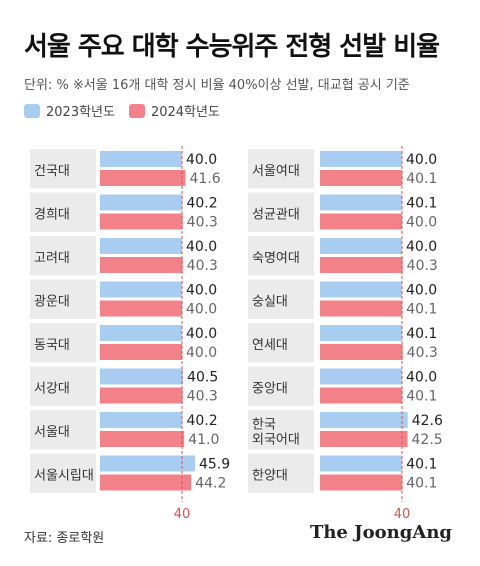 The height and width of the screenshot is (566, 480). I want to click on legend-label-2023: 2023학년도, so click(80, 112).